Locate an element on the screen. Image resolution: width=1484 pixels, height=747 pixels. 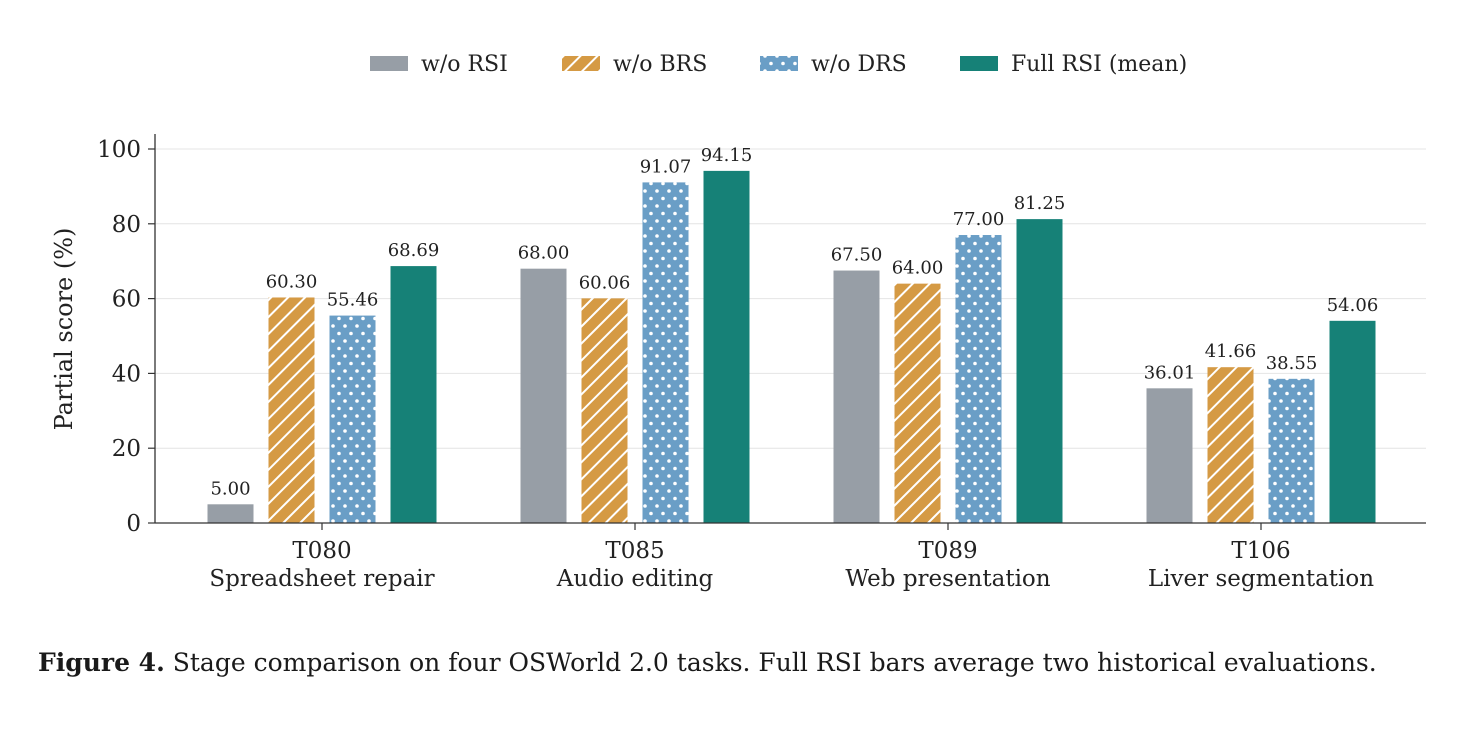
bar-value-label: 38.55 is located at coordinates (1292, 363).